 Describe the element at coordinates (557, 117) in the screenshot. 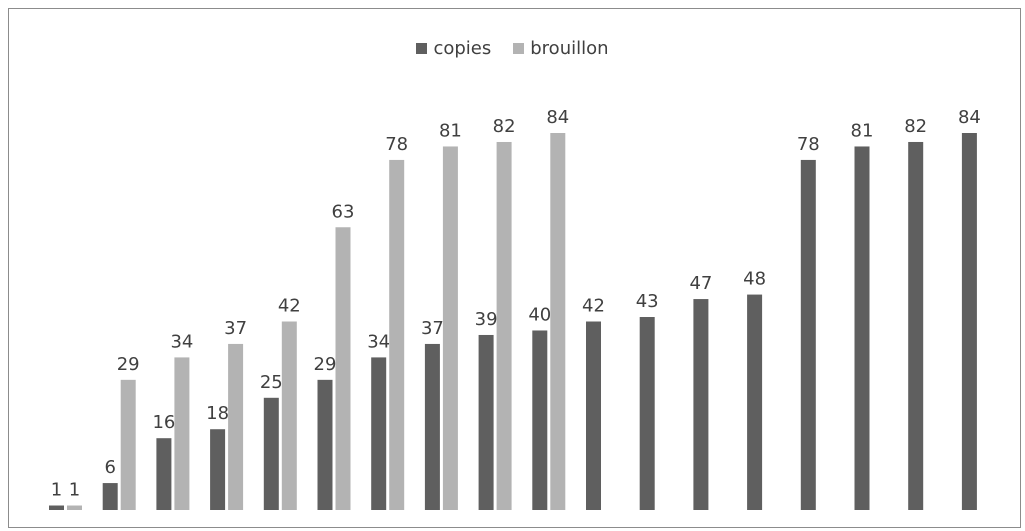

I see `data-label-brouillon-10: 84` at that location.